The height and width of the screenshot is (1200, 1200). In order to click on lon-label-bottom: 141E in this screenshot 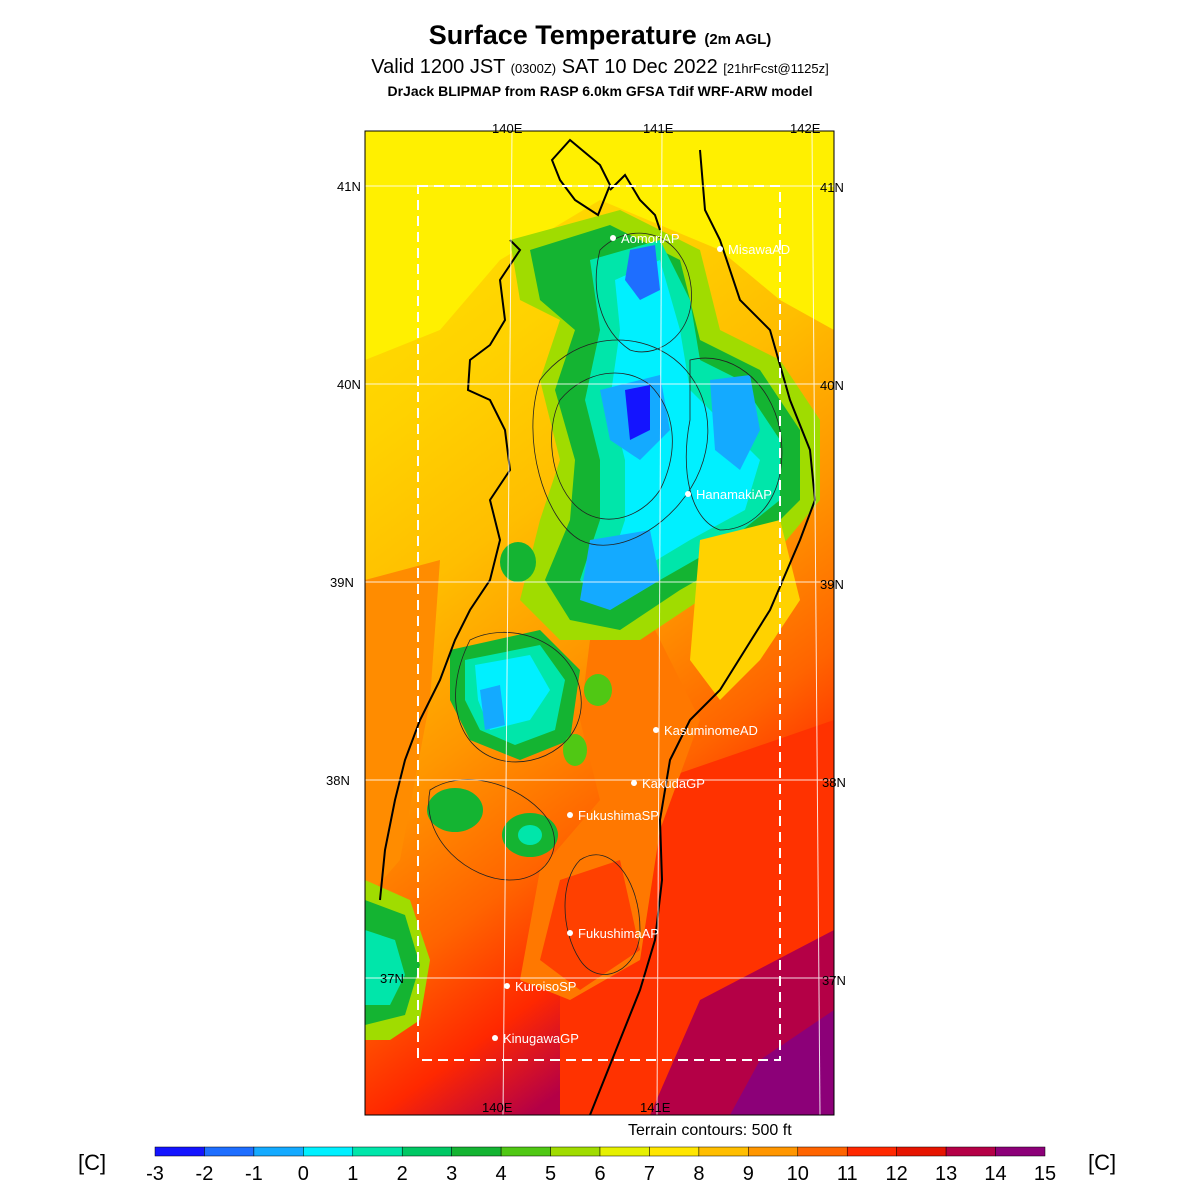, I will do `click(655, 1107)`.